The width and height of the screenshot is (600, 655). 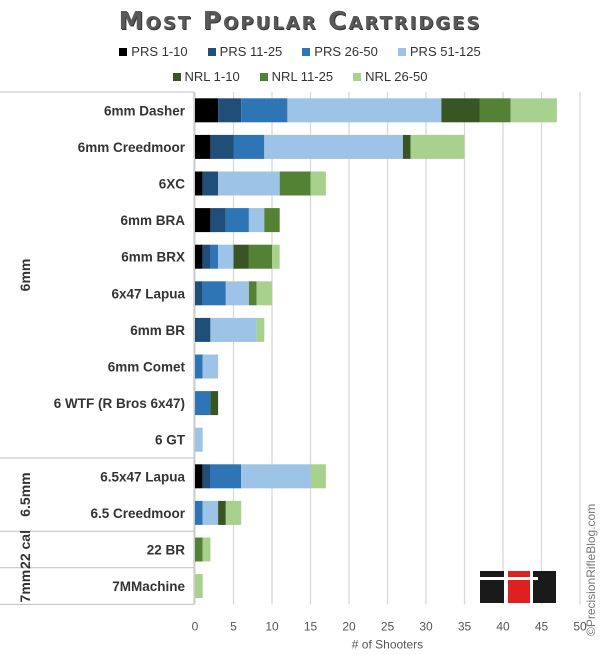 I want to click on prb-logo, so click(x=518, y=587).